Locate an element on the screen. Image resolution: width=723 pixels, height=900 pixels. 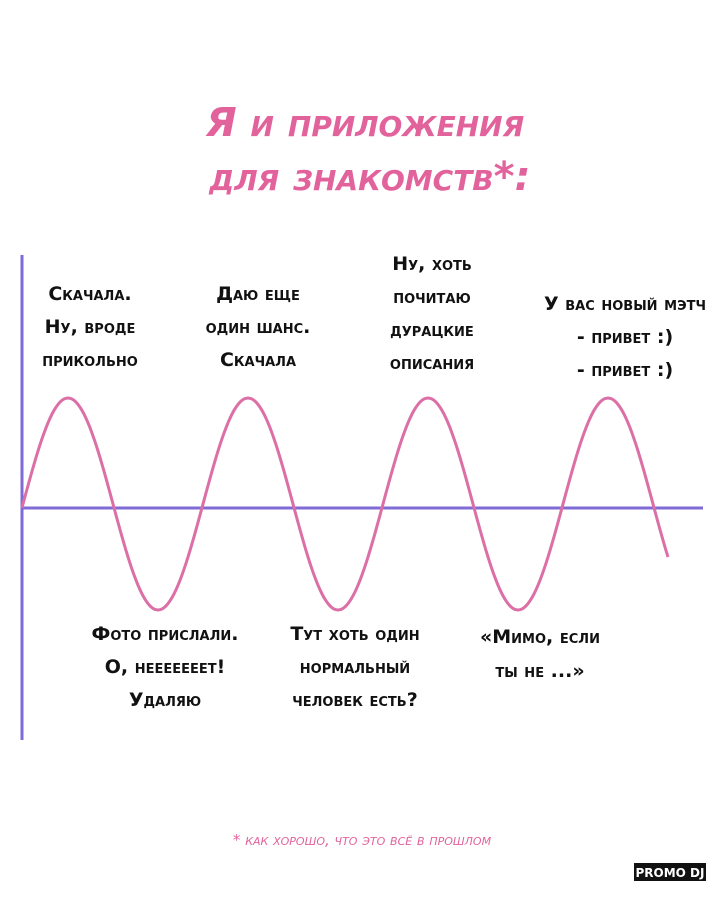
below-note-line: Тут хоть один is located at coordinates (354, 634).